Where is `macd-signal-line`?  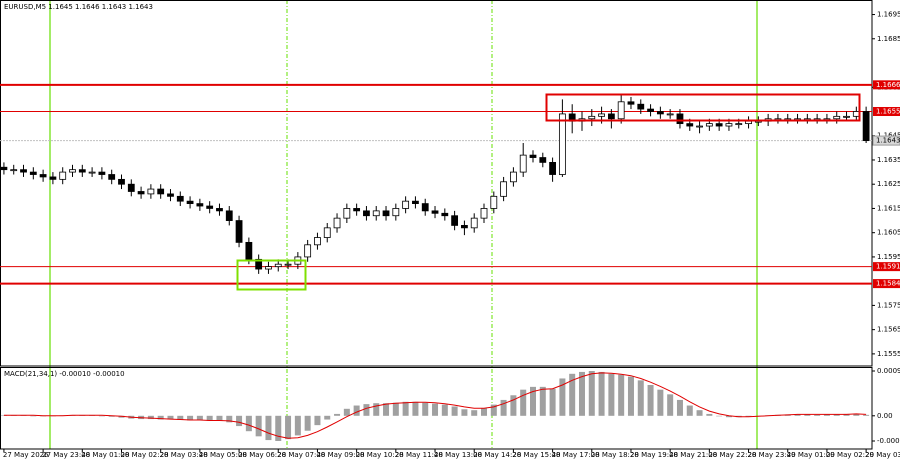 macd-signal-line is located at coordinates (435, 405).